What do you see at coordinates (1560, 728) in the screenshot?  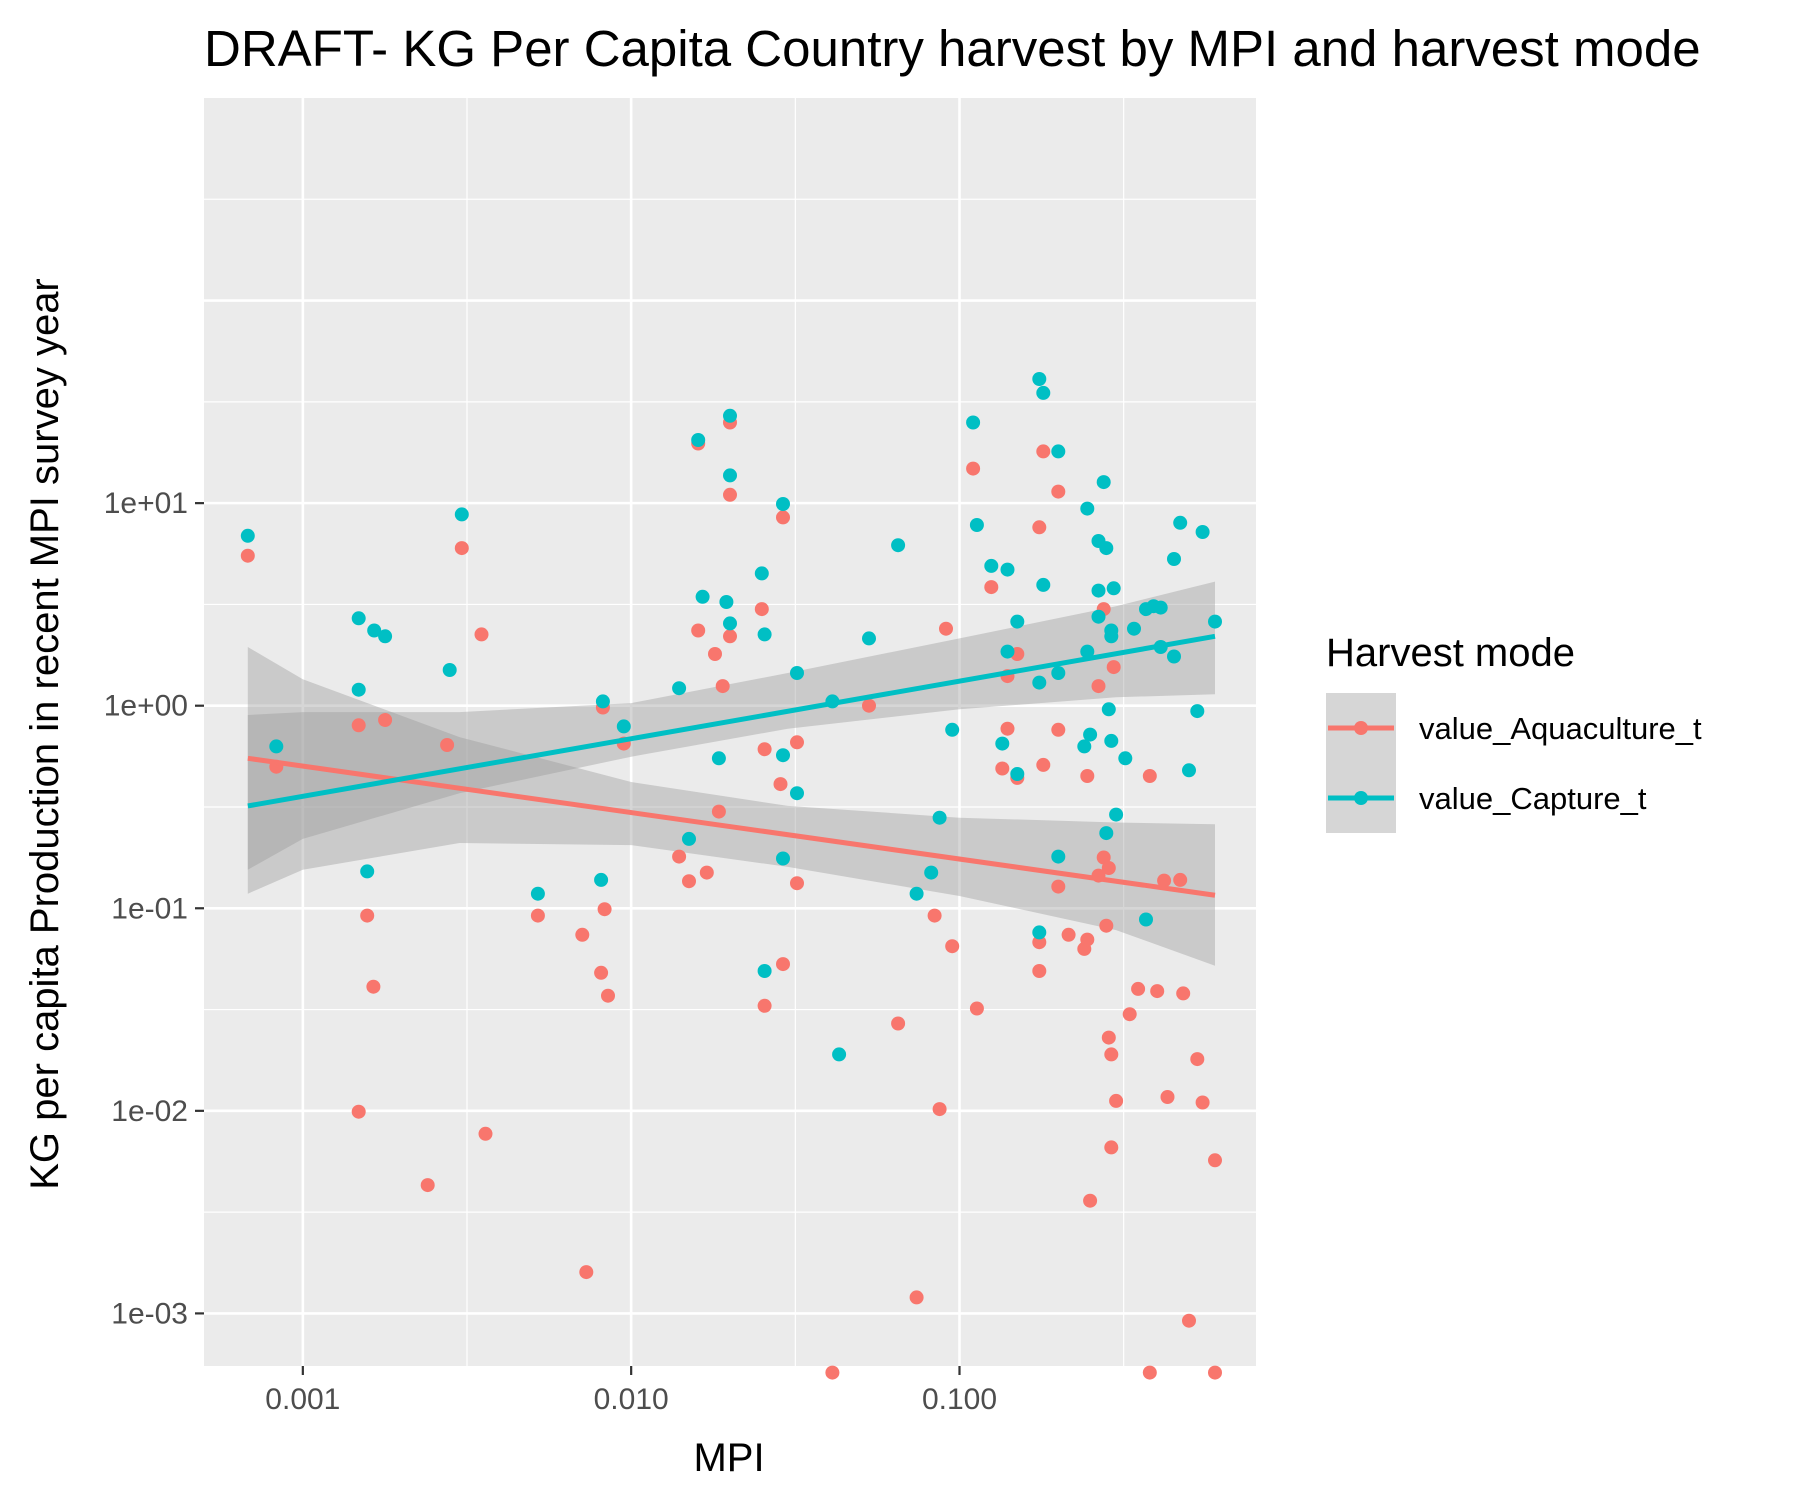 I see `legend-label-value-aquaculture-t: value_Aquaculture_t` at bounding box center [1560, 728].